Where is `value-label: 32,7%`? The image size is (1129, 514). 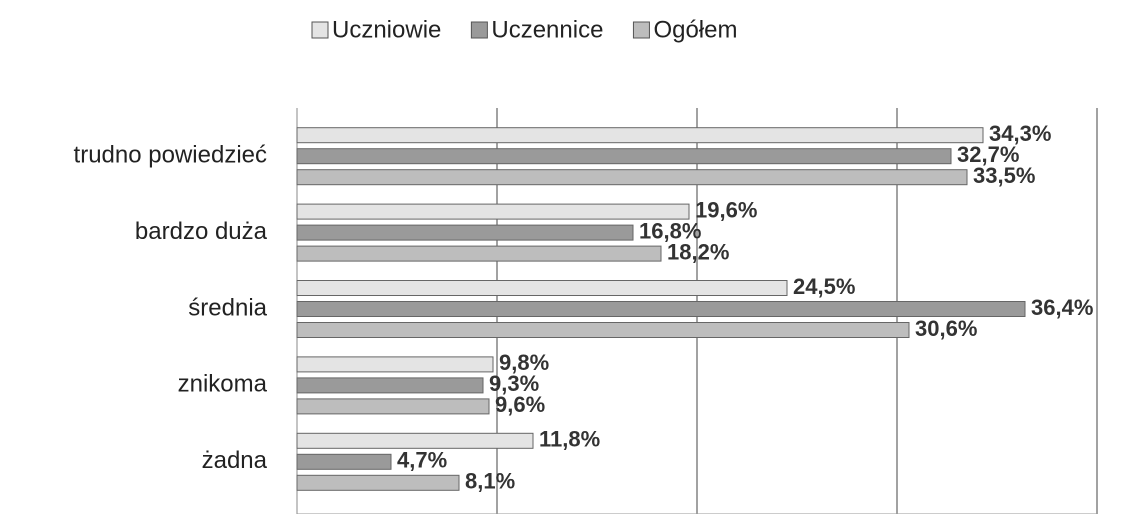 value-label: 32,7% is located at coordinates (988, 154).